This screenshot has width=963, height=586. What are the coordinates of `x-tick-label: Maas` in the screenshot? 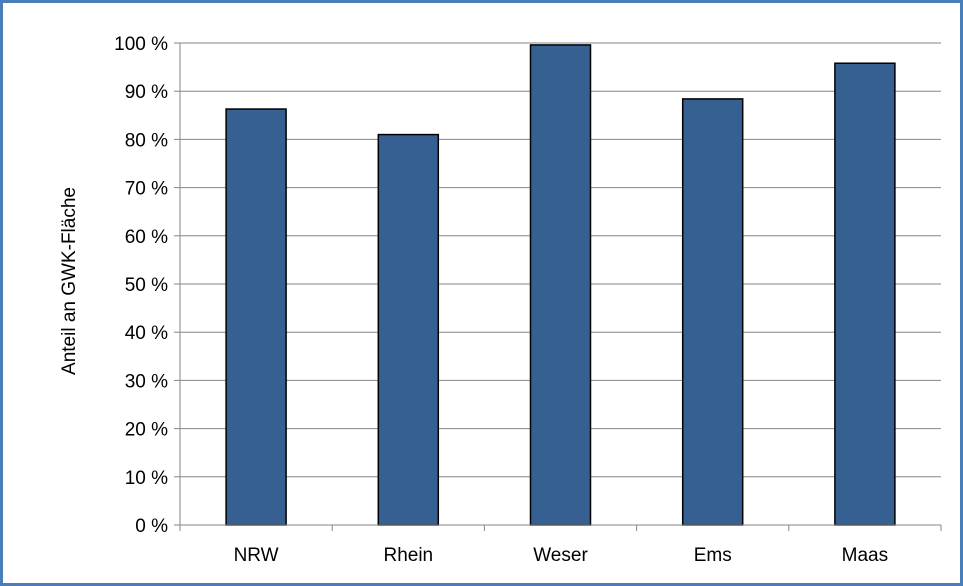 It's located at (865, 555).